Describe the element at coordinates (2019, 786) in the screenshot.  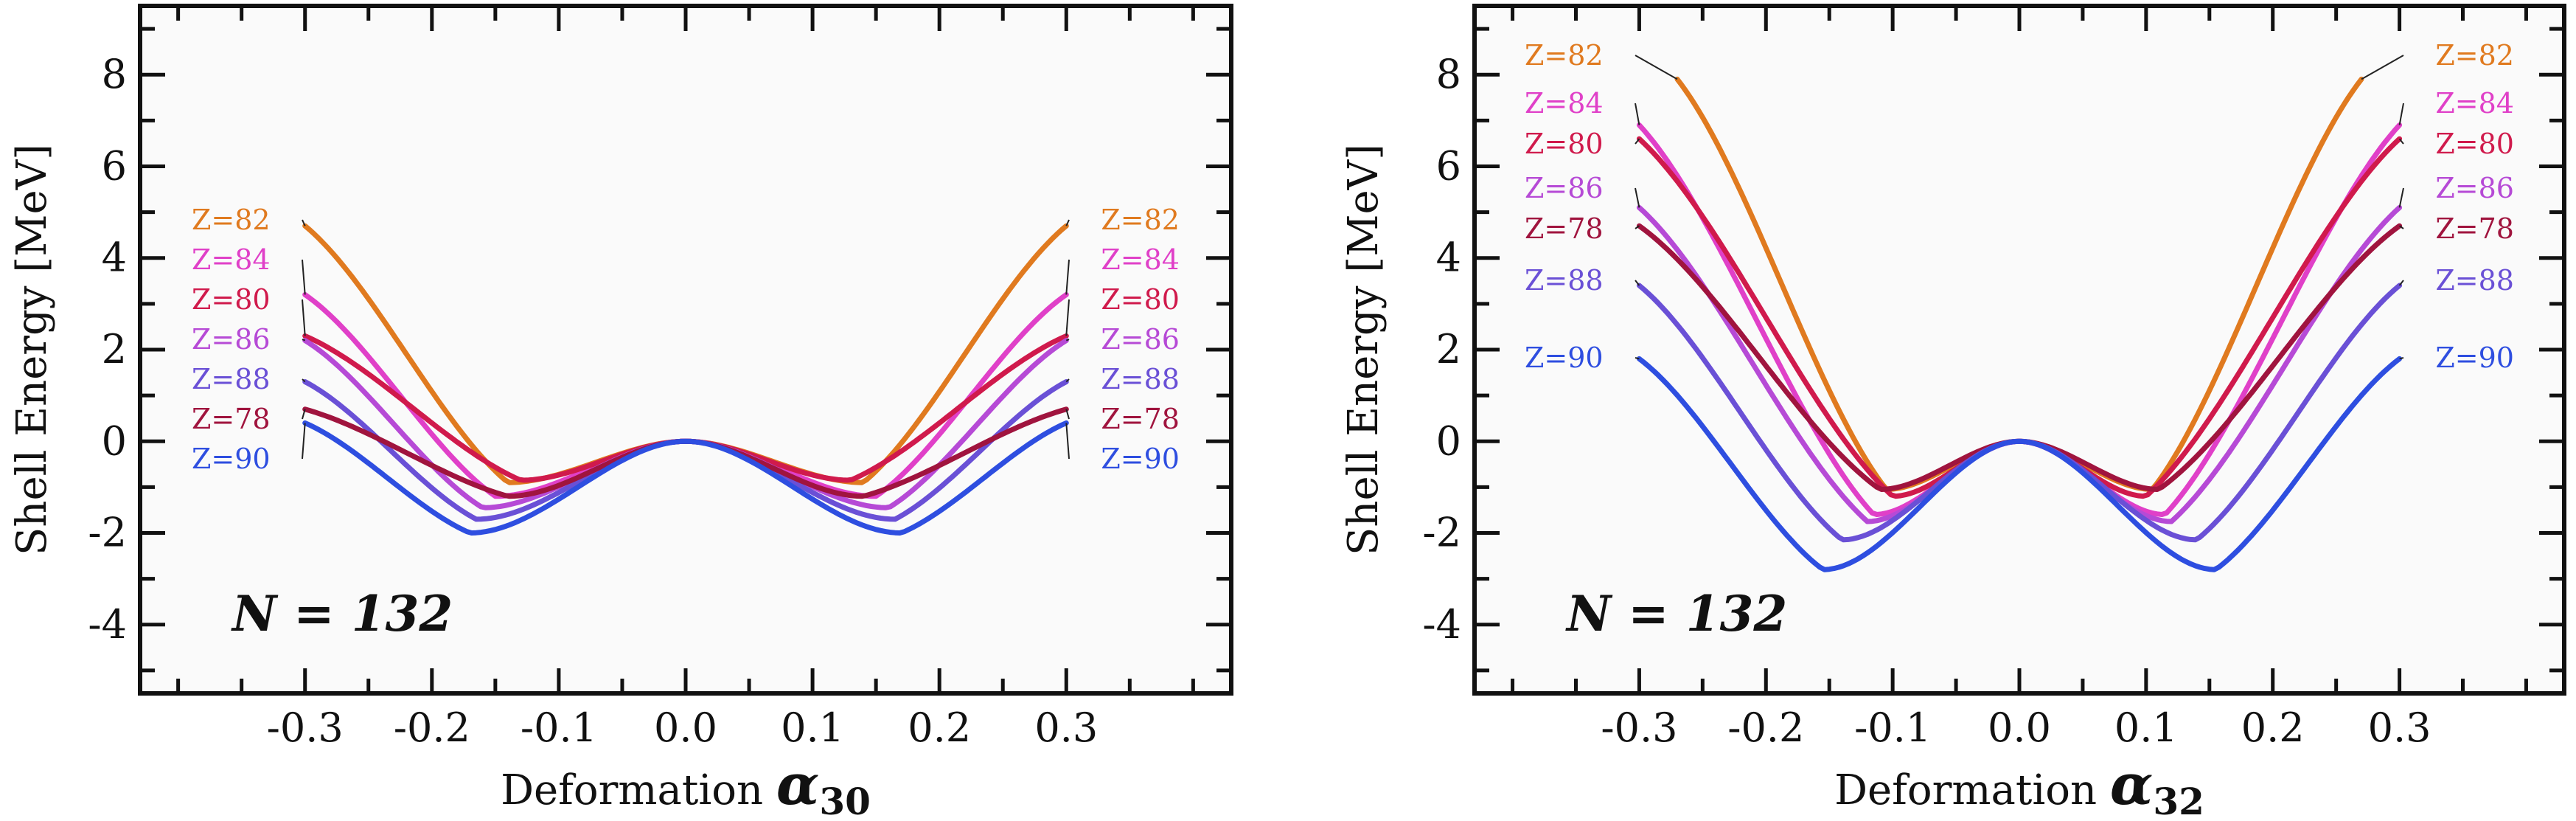
I see `x-axis-title: Deformation α32` at that location.